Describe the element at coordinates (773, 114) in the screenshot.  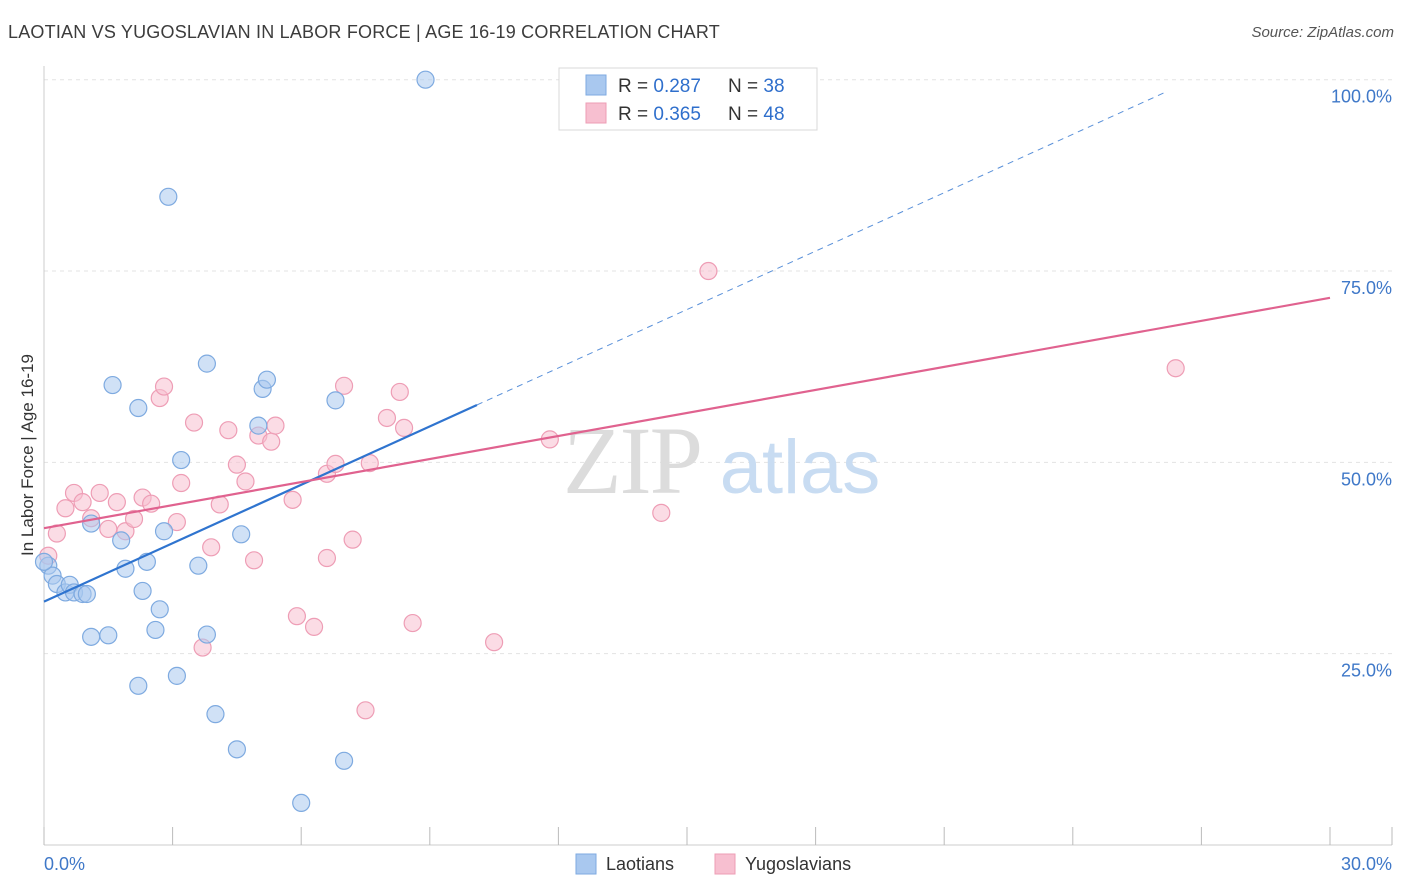
I see `legend-n-value-yugoslavians: 48` at that location.